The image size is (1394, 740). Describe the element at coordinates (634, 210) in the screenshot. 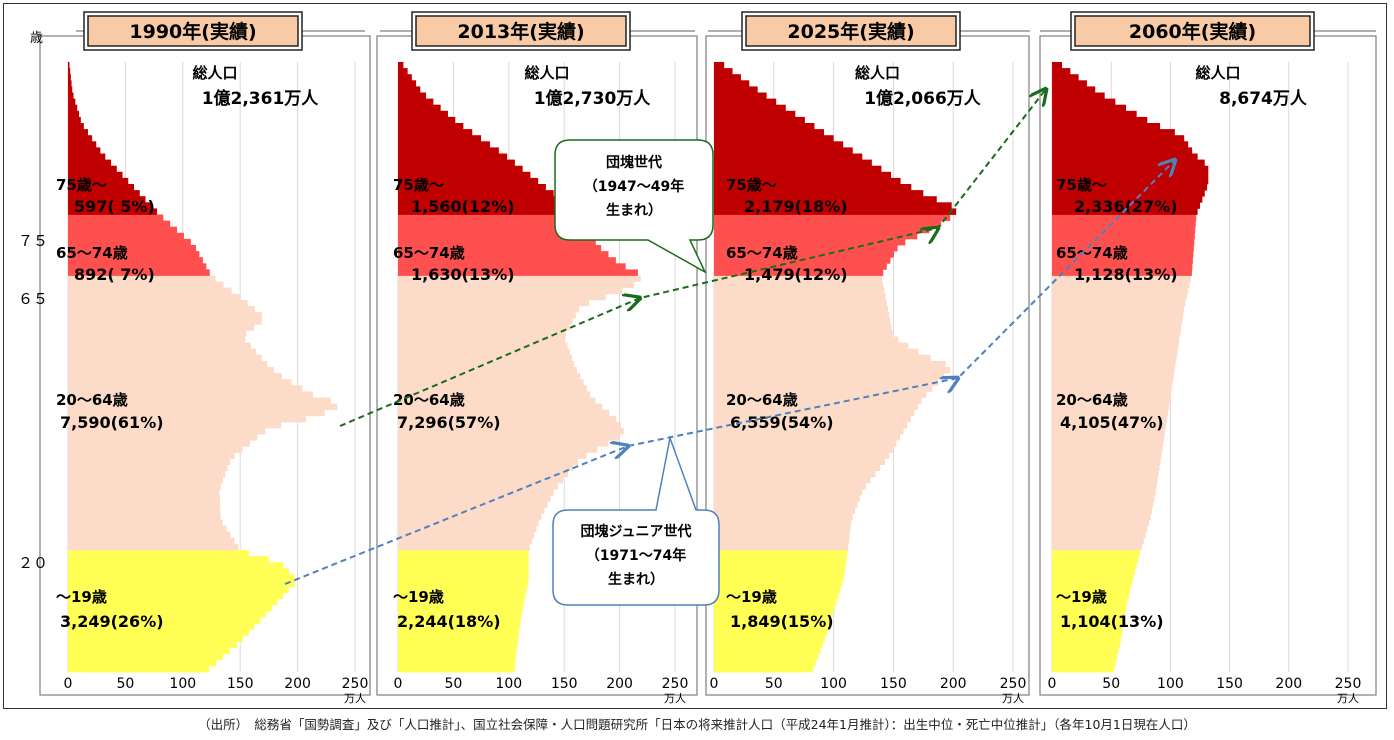

I see `dankai-callout-line-3: 生まれ）` at that location.